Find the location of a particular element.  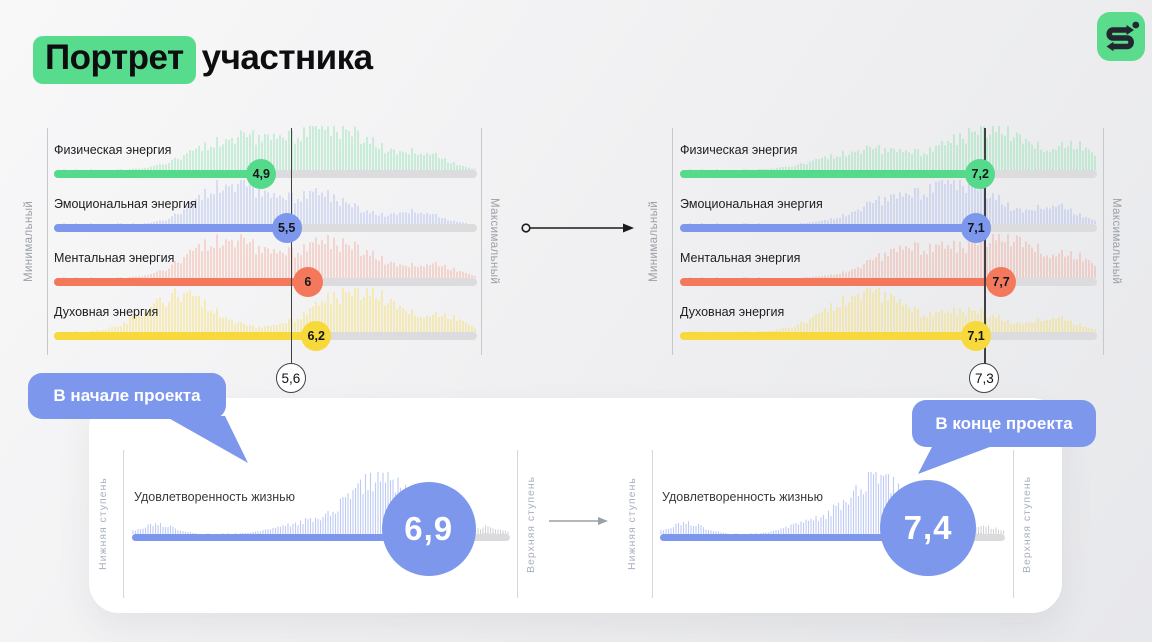

title-highlight: Портрет is located at coordinates (114, 60).